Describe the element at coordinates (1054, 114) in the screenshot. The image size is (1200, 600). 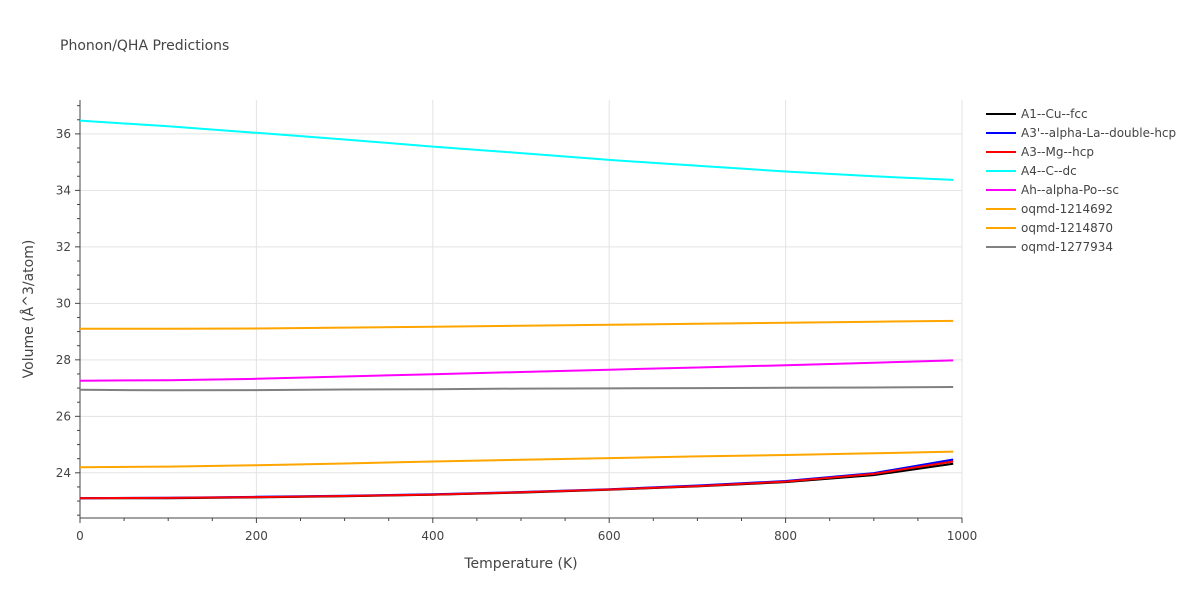
I see `legend-label: A1--Cu--fcc` at that location.